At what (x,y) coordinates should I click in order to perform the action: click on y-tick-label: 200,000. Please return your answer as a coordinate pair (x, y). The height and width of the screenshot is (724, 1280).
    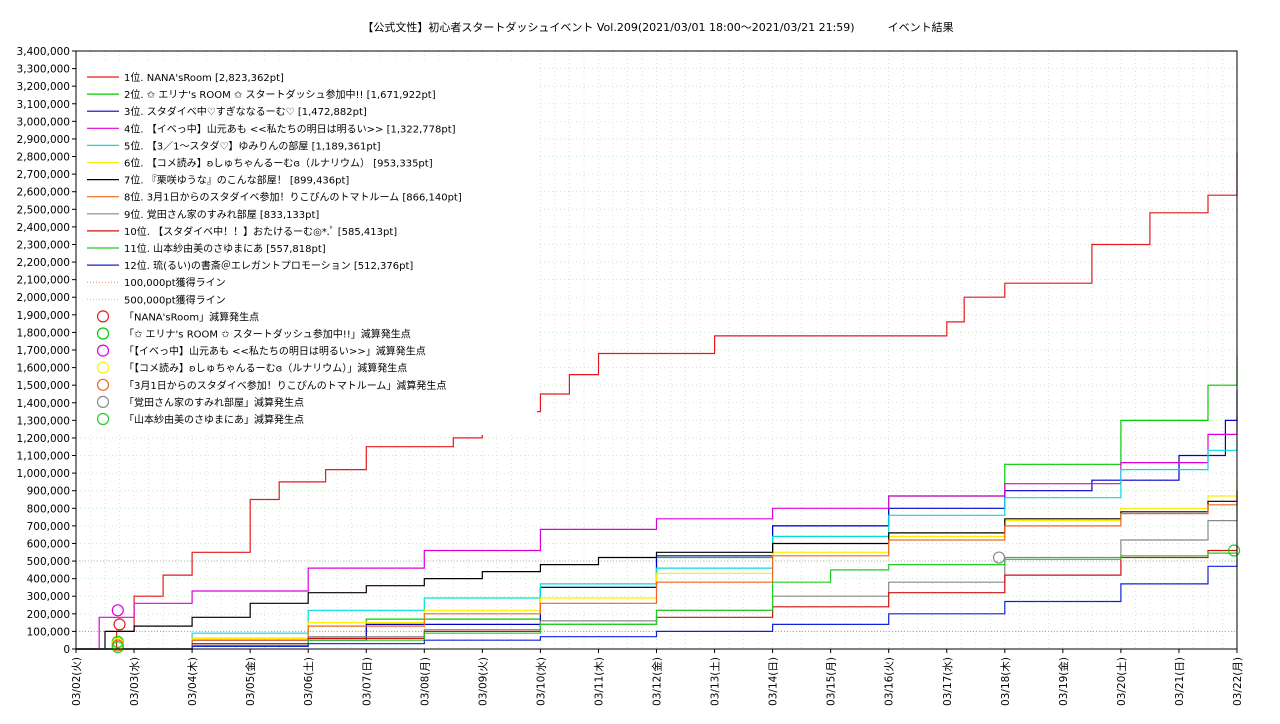
    Looking at the image, I should click on (48, 615).